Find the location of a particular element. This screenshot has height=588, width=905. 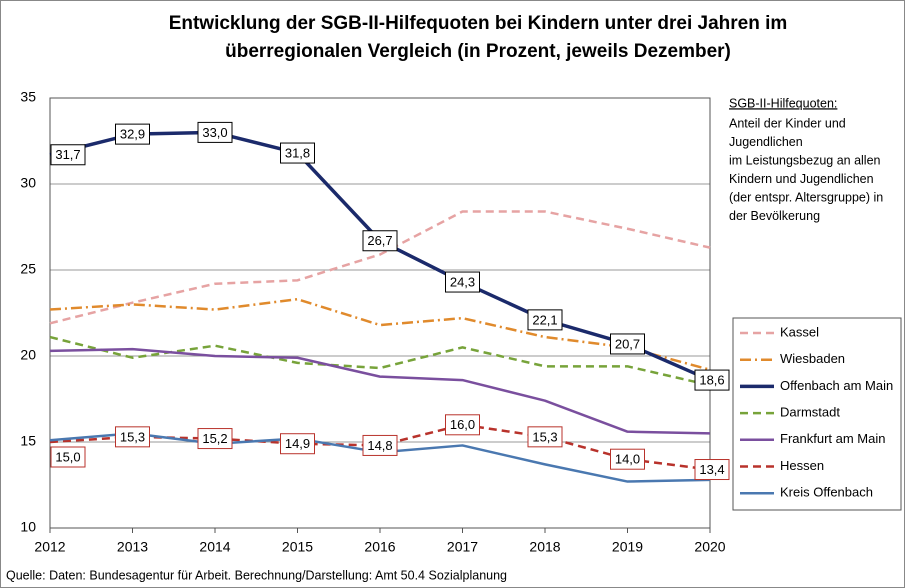

value-label: 22,1 is located at coordinates (544, 319).